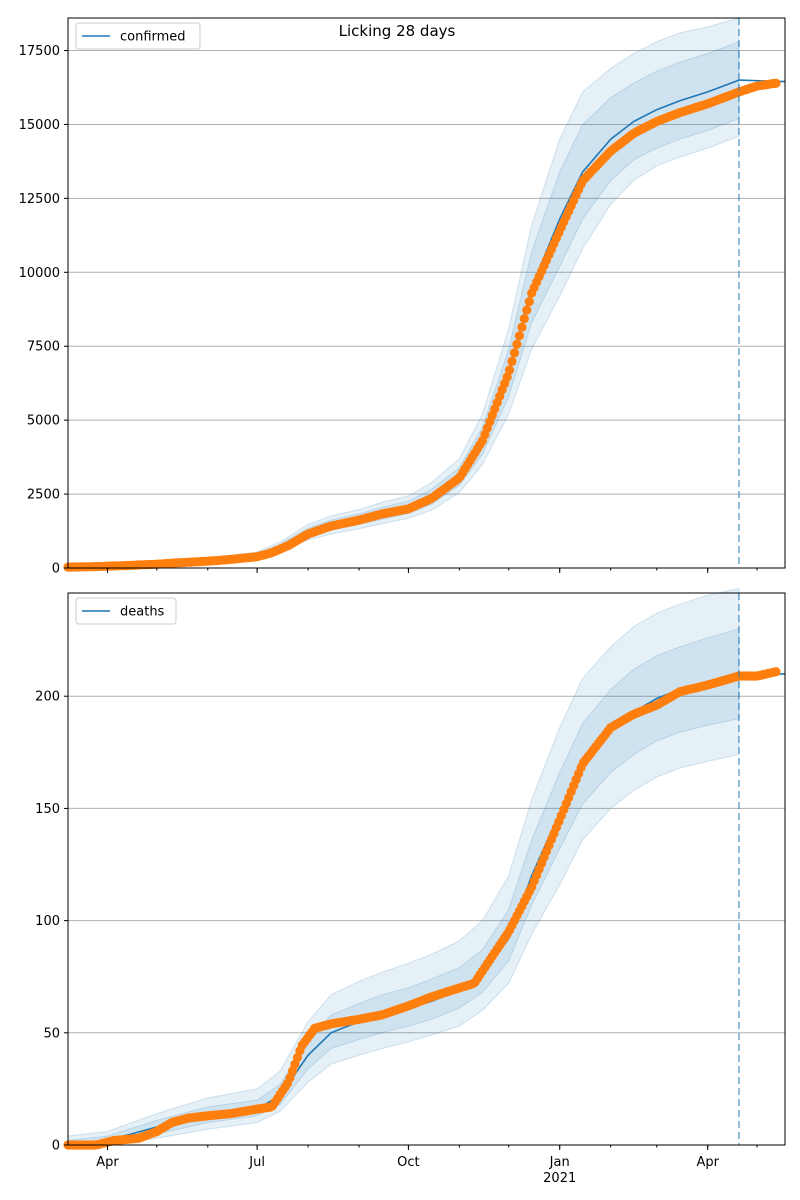  I want to click on x-tick-label: Jul, so click(256, 1162).